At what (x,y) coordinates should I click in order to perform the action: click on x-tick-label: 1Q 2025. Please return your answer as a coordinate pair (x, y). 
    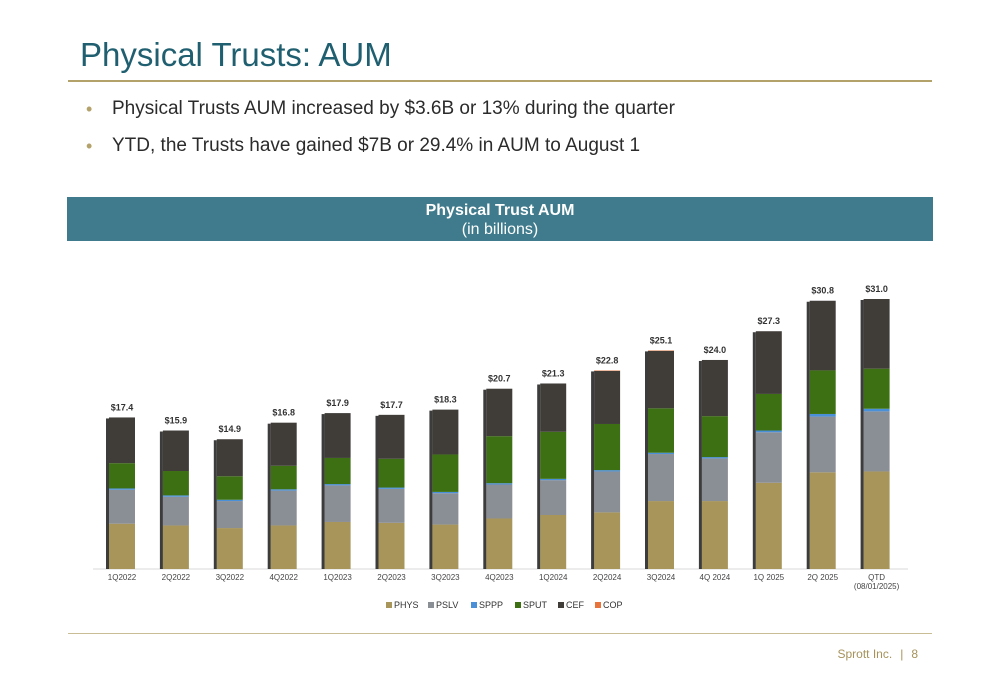
    Looking at the image, I should click on (768, 577).